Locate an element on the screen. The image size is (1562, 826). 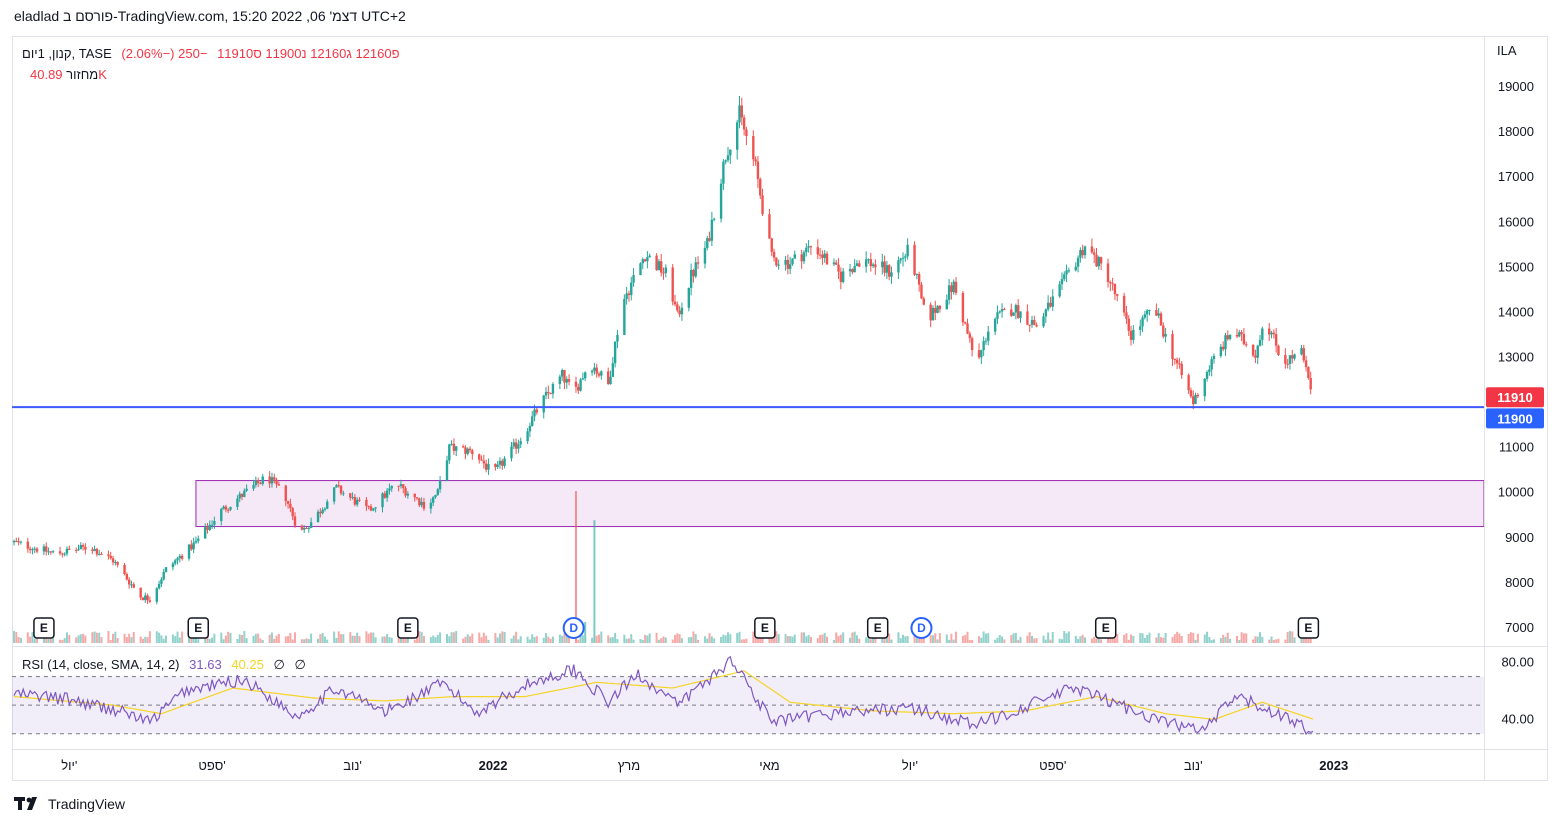
price-tick-label: 7000 is located at coordinates (1519, 627).